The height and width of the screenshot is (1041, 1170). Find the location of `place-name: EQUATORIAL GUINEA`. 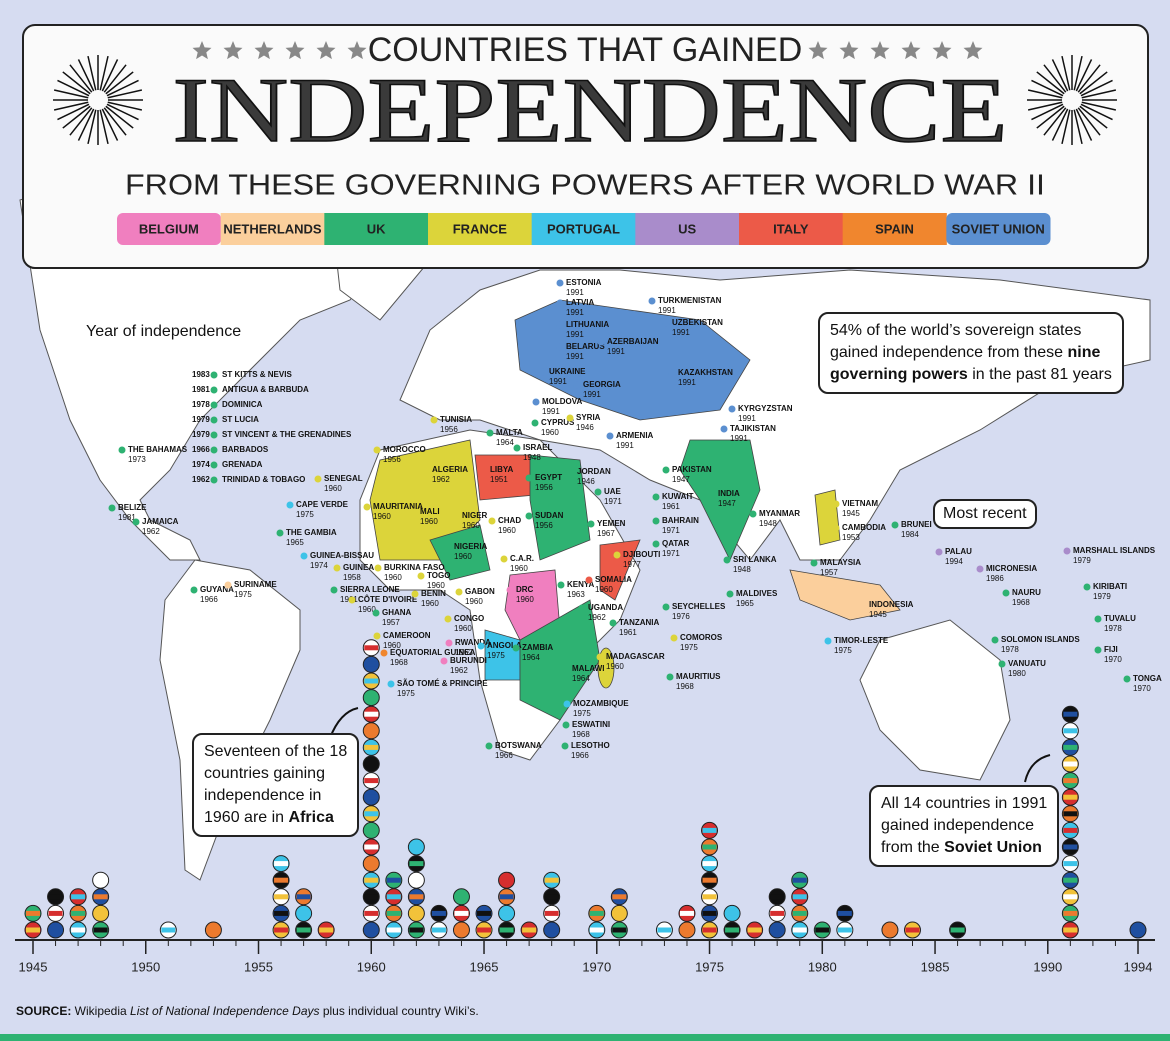

place-name: EQUATORIAL GUINEA is located at coordinates (433, 652).